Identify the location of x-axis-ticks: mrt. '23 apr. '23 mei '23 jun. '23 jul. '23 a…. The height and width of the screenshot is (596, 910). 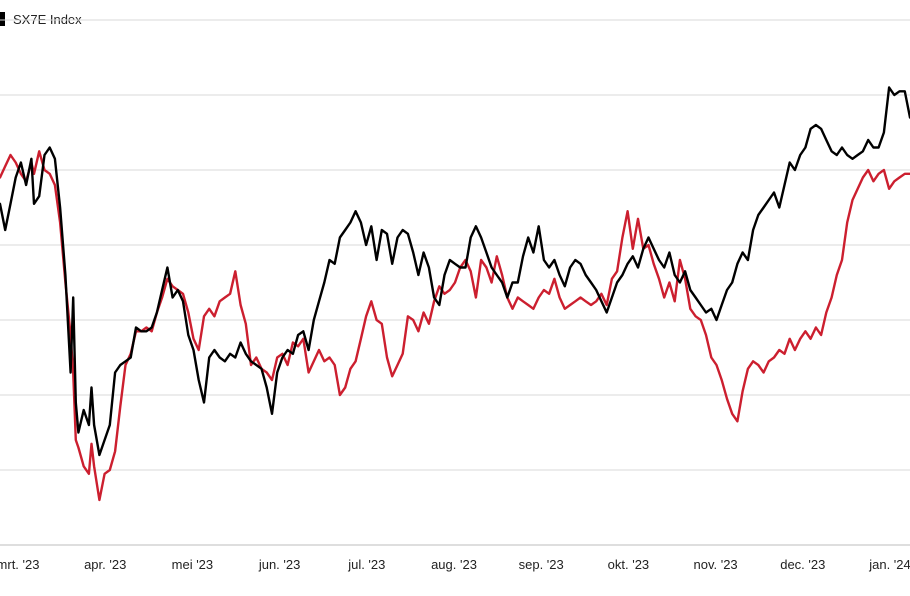
(455, 564).